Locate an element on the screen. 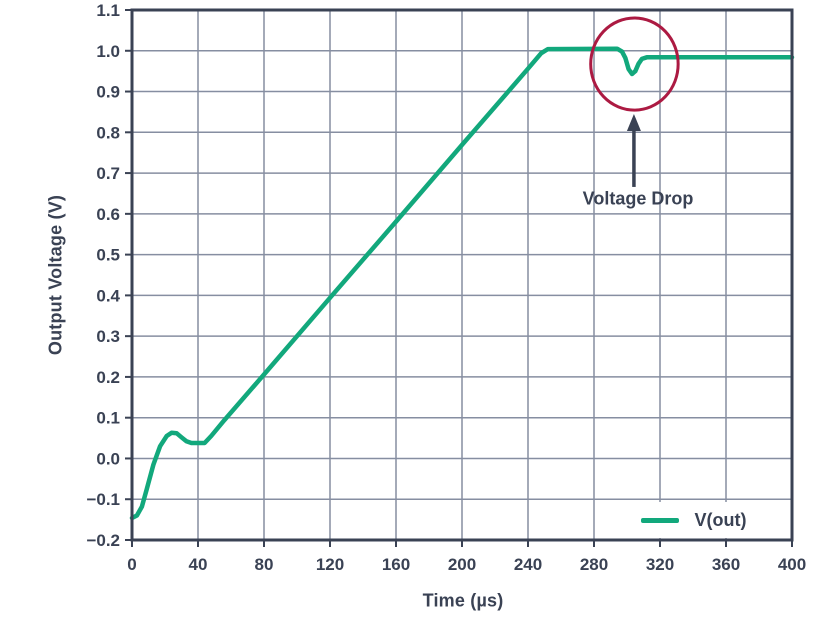 Image resolution: width=839 pixels, height=622 pixels. x-tick-label: 0 is located at coordinates (131, 564).